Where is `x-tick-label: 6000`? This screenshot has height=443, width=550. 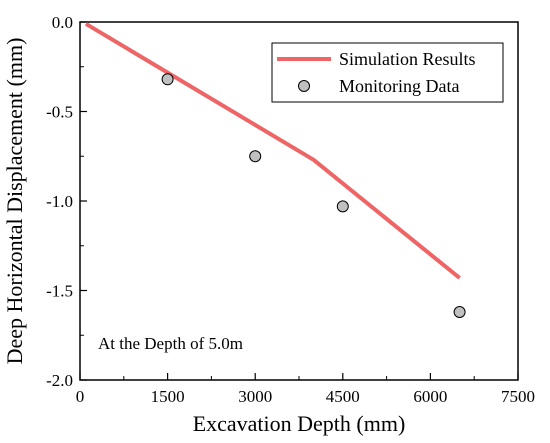
x-tick-label: 6000 is located at coordinates (430, 396).